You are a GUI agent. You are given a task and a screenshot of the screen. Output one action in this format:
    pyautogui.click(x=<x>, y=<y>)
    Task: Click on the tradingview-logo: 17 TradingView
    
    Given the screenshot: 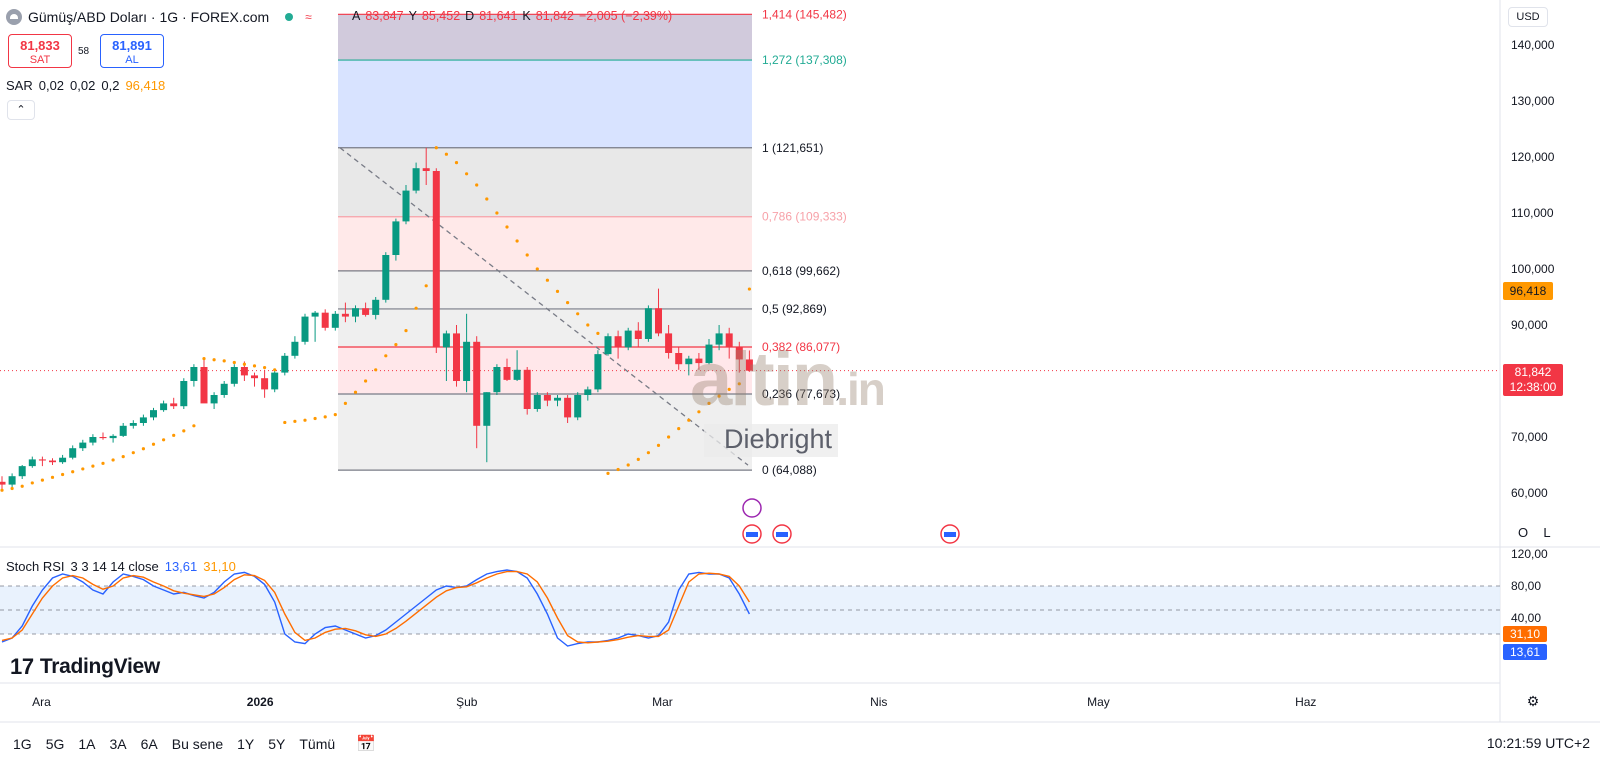 What is the action you would take?
    pyautogui.click(x=85, y=667)
    